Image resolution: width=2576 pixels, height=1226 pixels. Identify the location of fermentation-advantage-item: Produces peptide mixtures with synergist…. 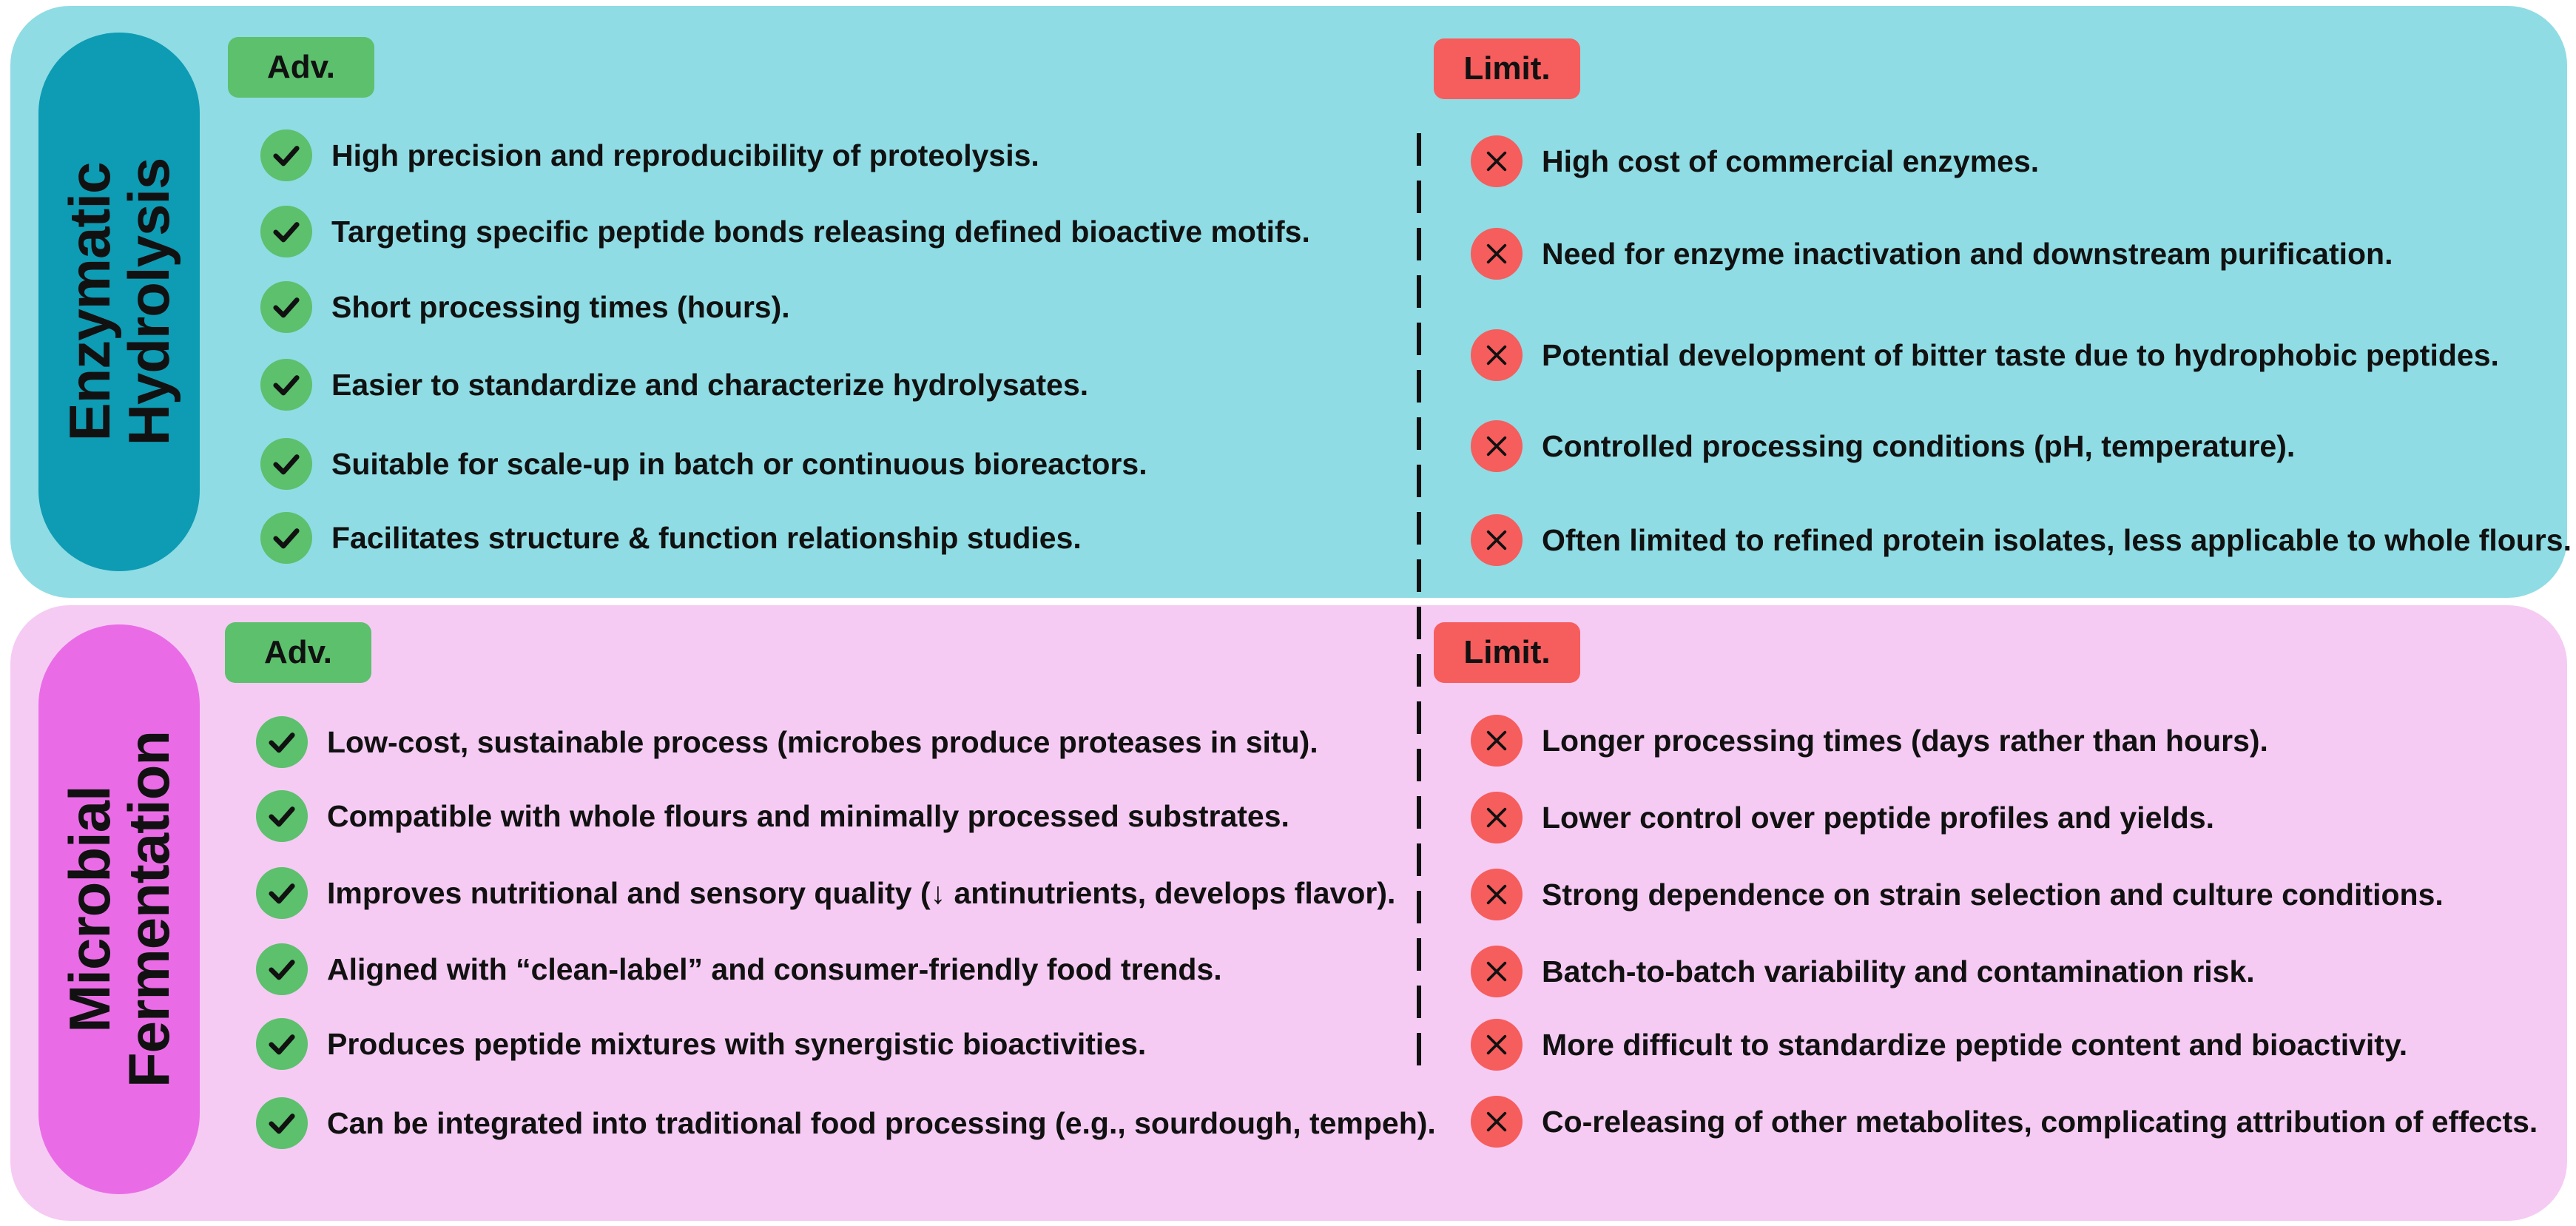
(701, 1044).